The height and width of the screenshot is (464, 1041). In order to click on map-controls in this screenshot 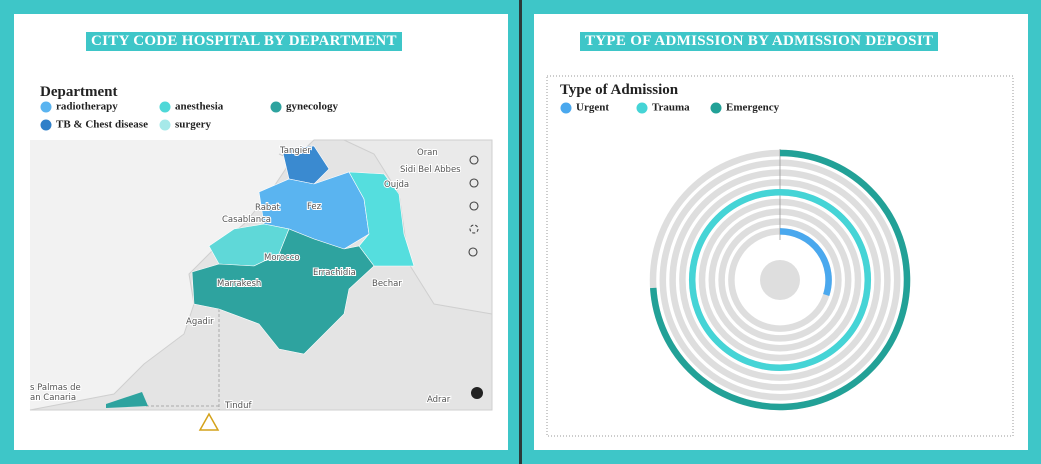, I will do `click(473, 206)`.